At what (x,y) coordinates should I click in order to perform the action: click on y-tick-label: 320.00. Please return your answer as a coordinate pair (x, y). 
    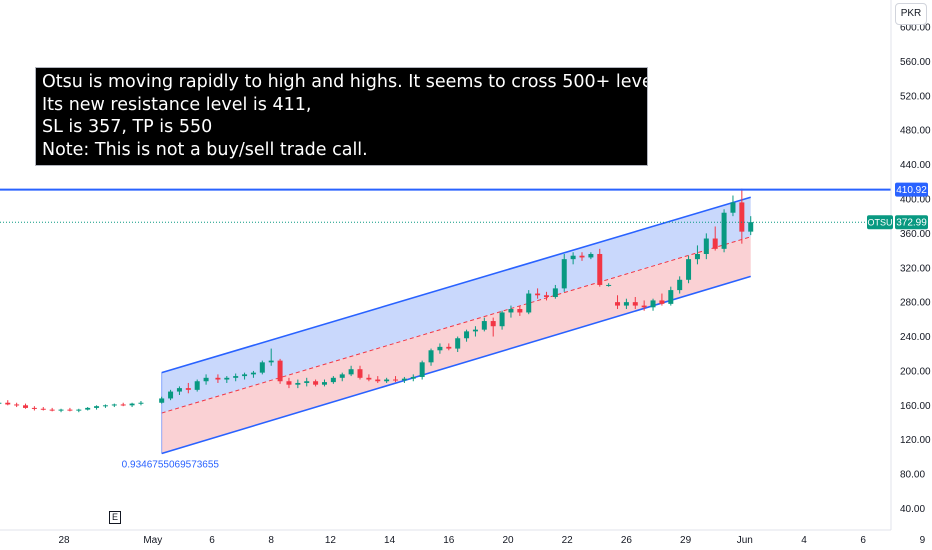
    Looking at the image, I should click on (915, 268).